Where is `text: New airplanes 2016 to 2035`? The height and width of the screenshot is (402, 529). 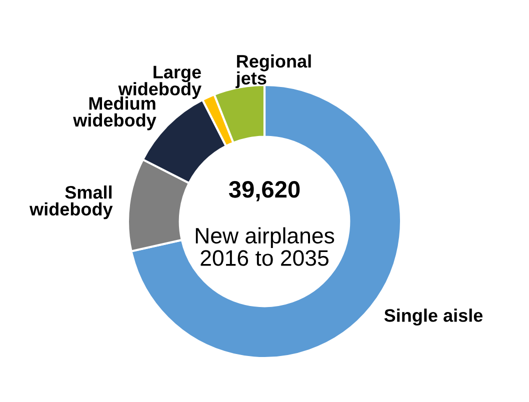
text: New airplanes 2016 to 2035 is located at coordinates (265, 246).